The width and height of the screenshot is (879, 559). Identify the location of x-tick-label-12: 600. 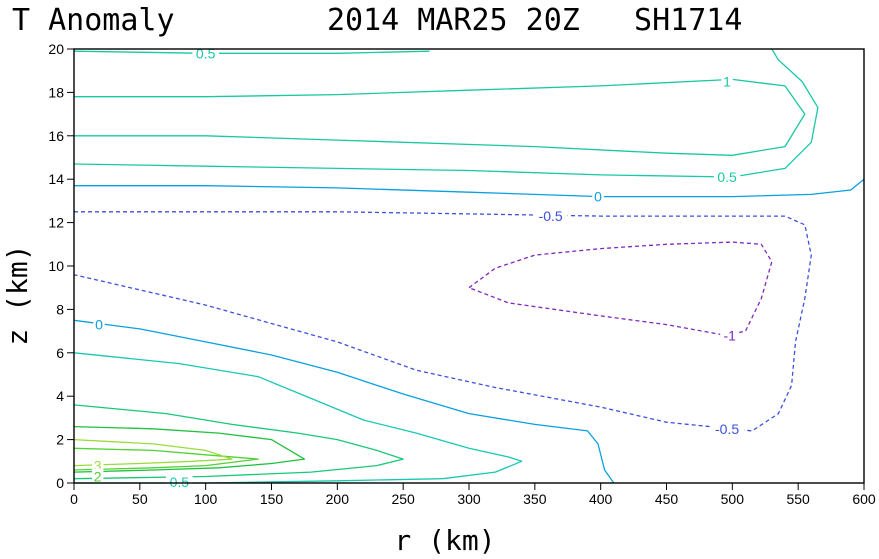
(864, 499).